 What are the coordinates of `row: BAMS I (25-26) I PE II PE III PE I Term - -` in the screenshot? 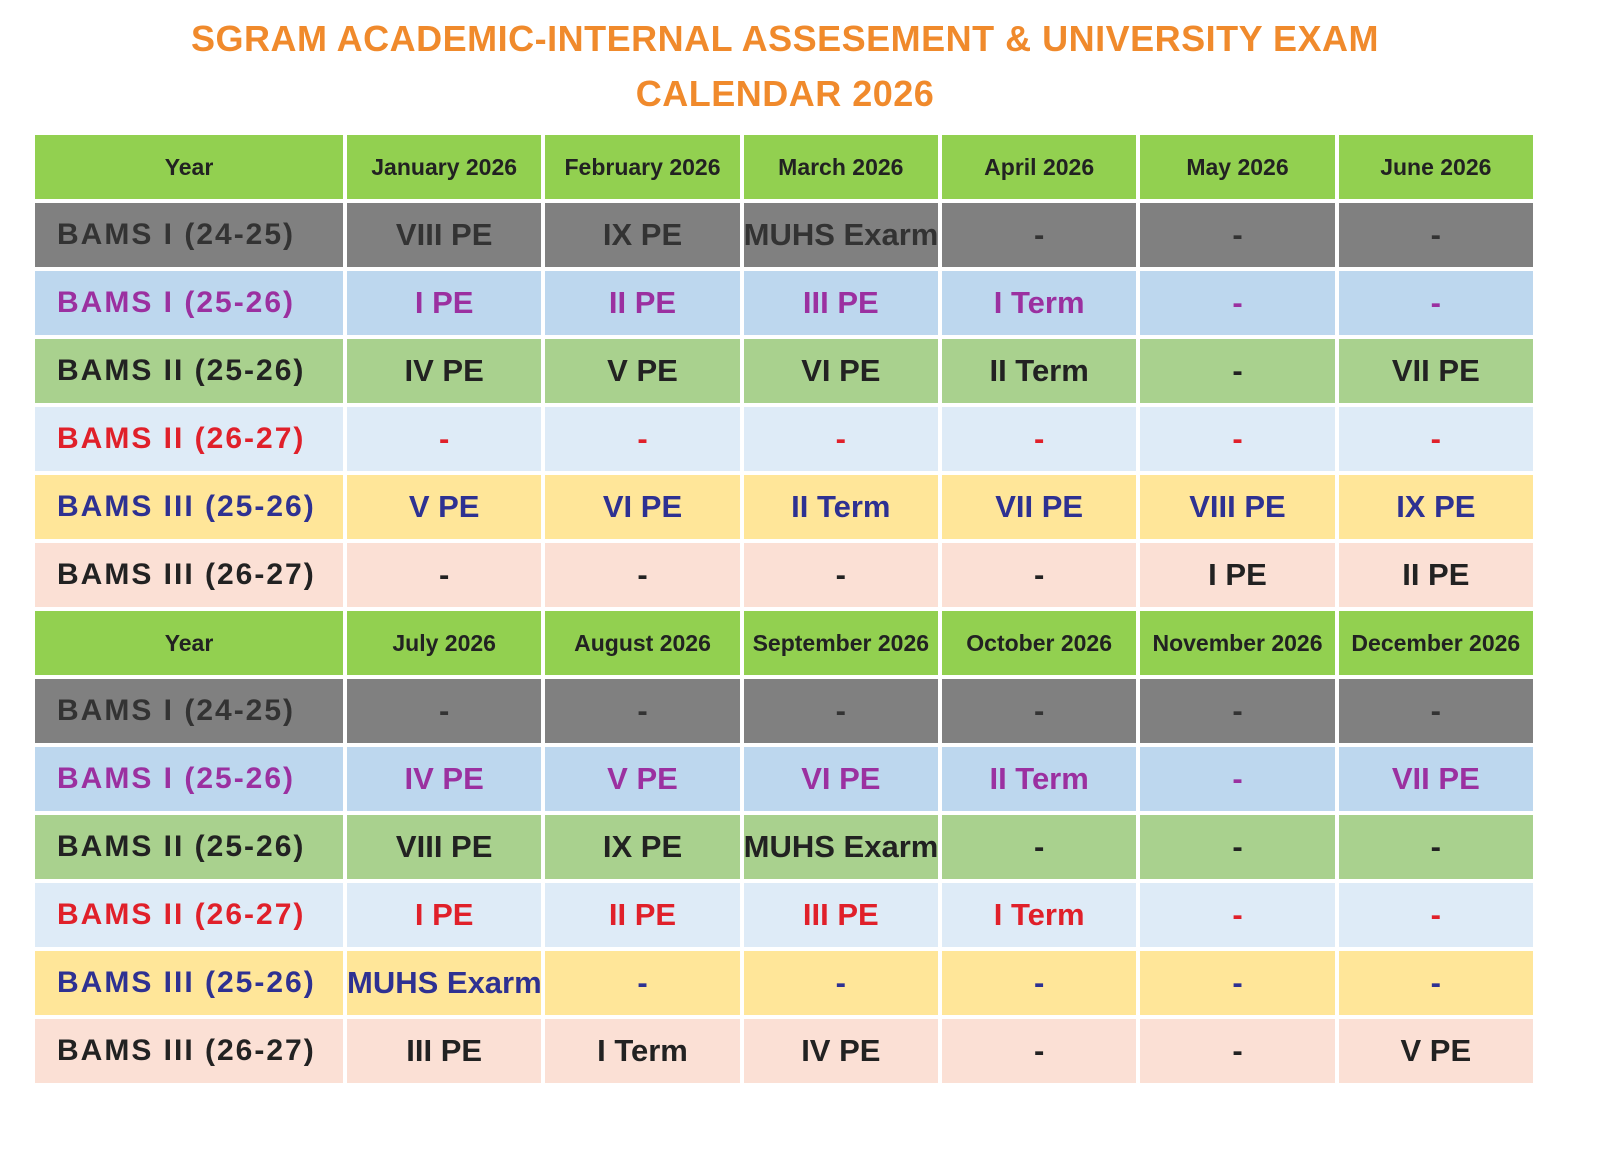 It's located at (784, 303).